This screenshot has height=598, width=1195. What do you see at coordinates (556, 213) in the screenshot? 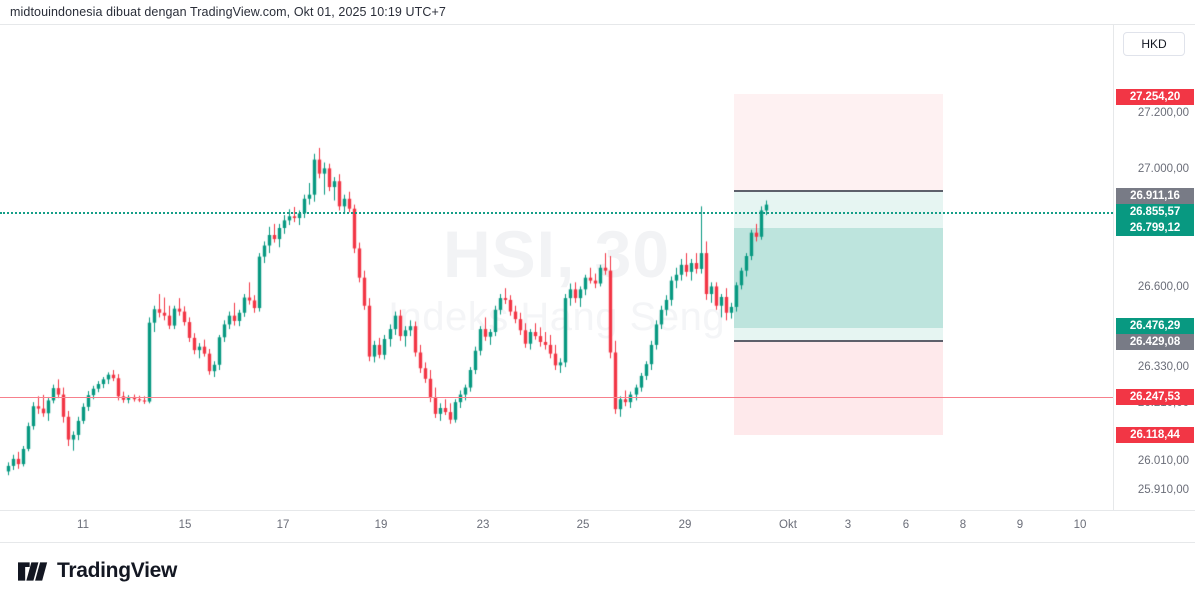
I see `profit-level-dotted-line` at bounding box center [556, 213].